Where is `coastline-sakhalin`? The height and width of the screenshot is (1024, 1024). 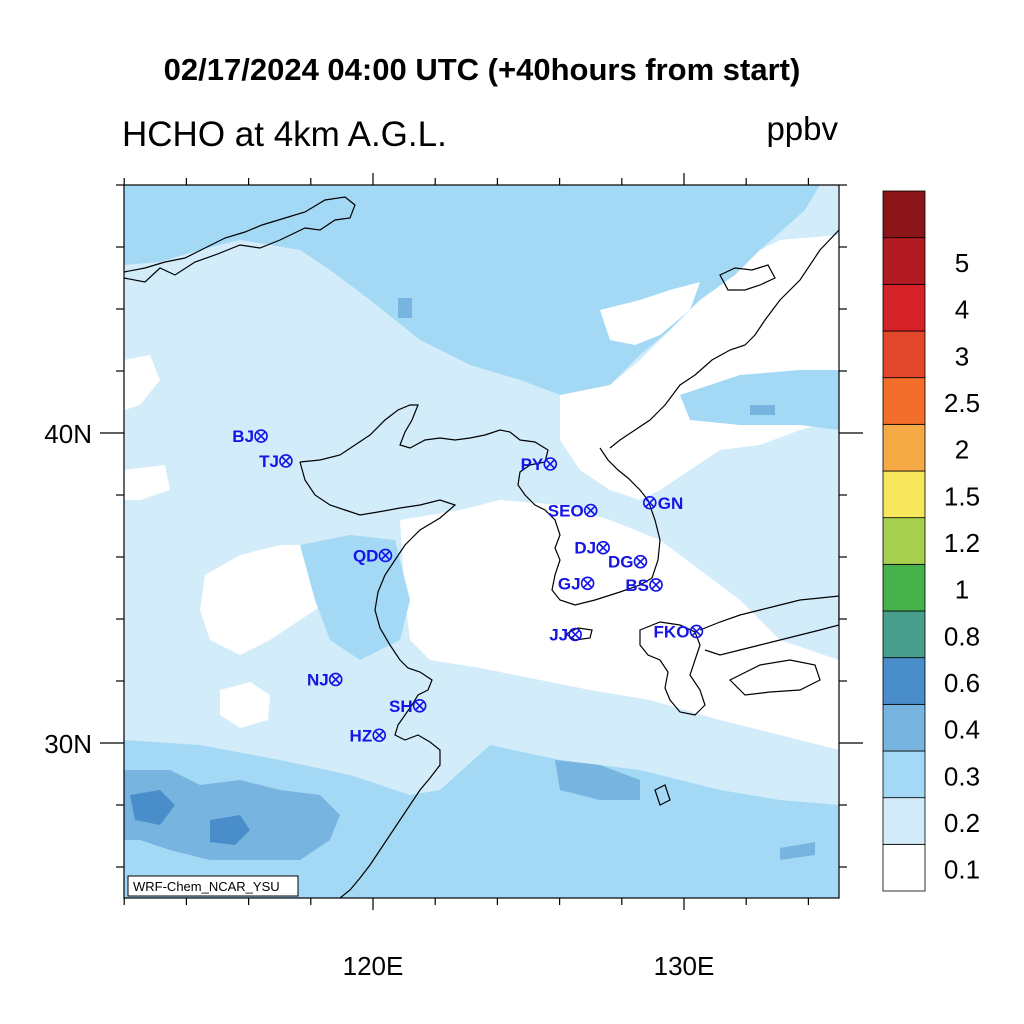
coastline-sakhalin is located at coordinates (747, 277).